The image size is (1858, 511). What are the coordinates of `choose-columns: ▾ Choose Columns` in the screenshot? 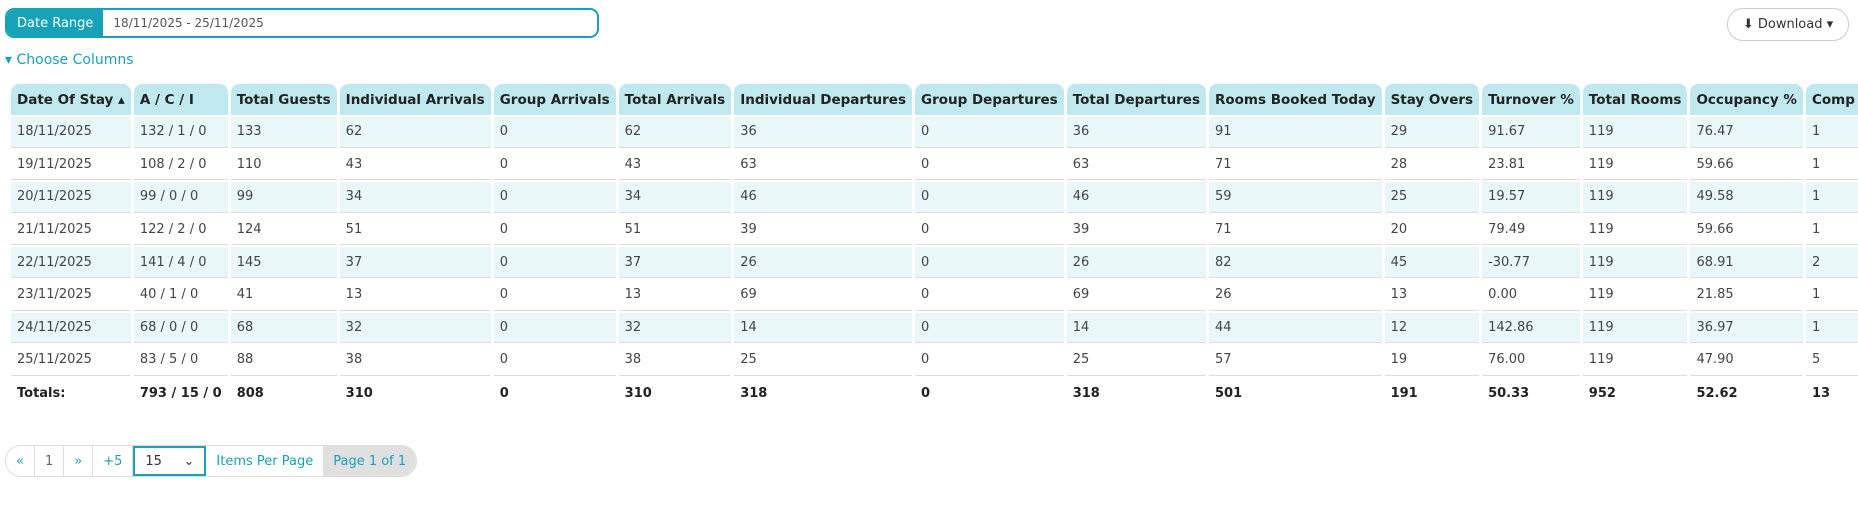 It's located at (69, 60).